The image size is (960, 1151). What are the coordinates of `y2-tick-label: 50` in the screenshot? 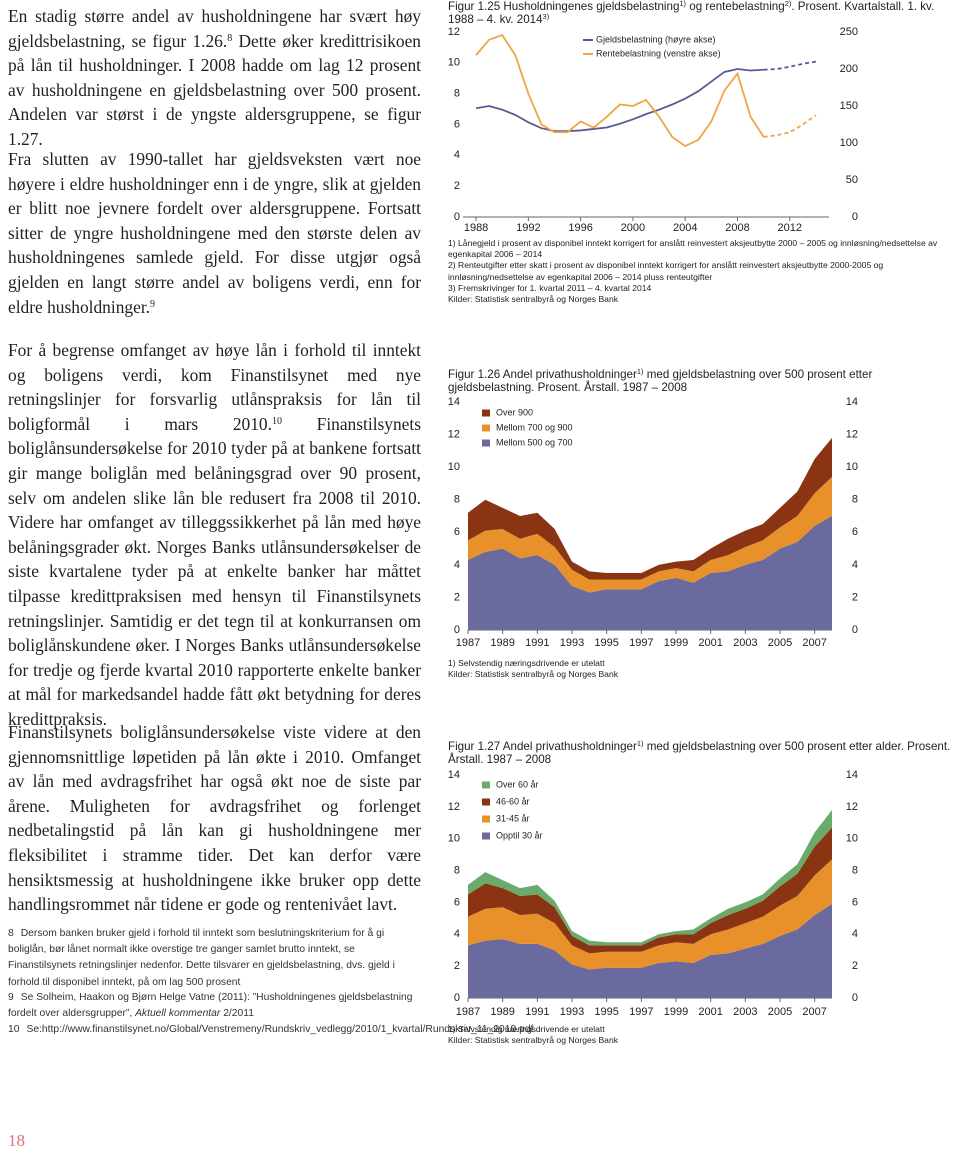 It's located at (852, 180).